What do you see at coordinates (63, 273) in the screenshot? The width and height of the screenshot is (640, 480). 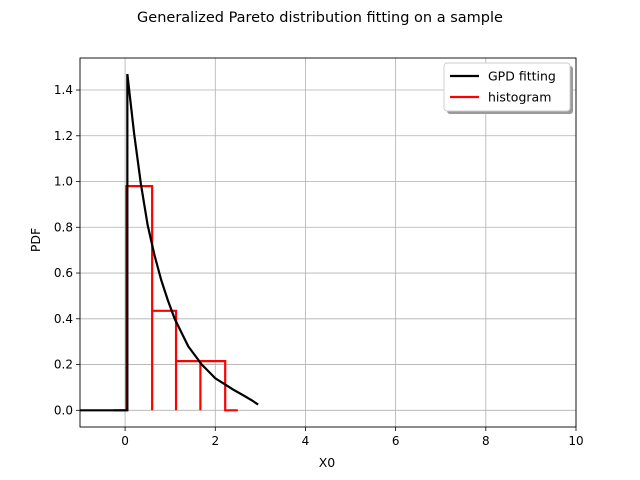 I see `y-tick-label: 0.6` at bounding box center [63, 273].